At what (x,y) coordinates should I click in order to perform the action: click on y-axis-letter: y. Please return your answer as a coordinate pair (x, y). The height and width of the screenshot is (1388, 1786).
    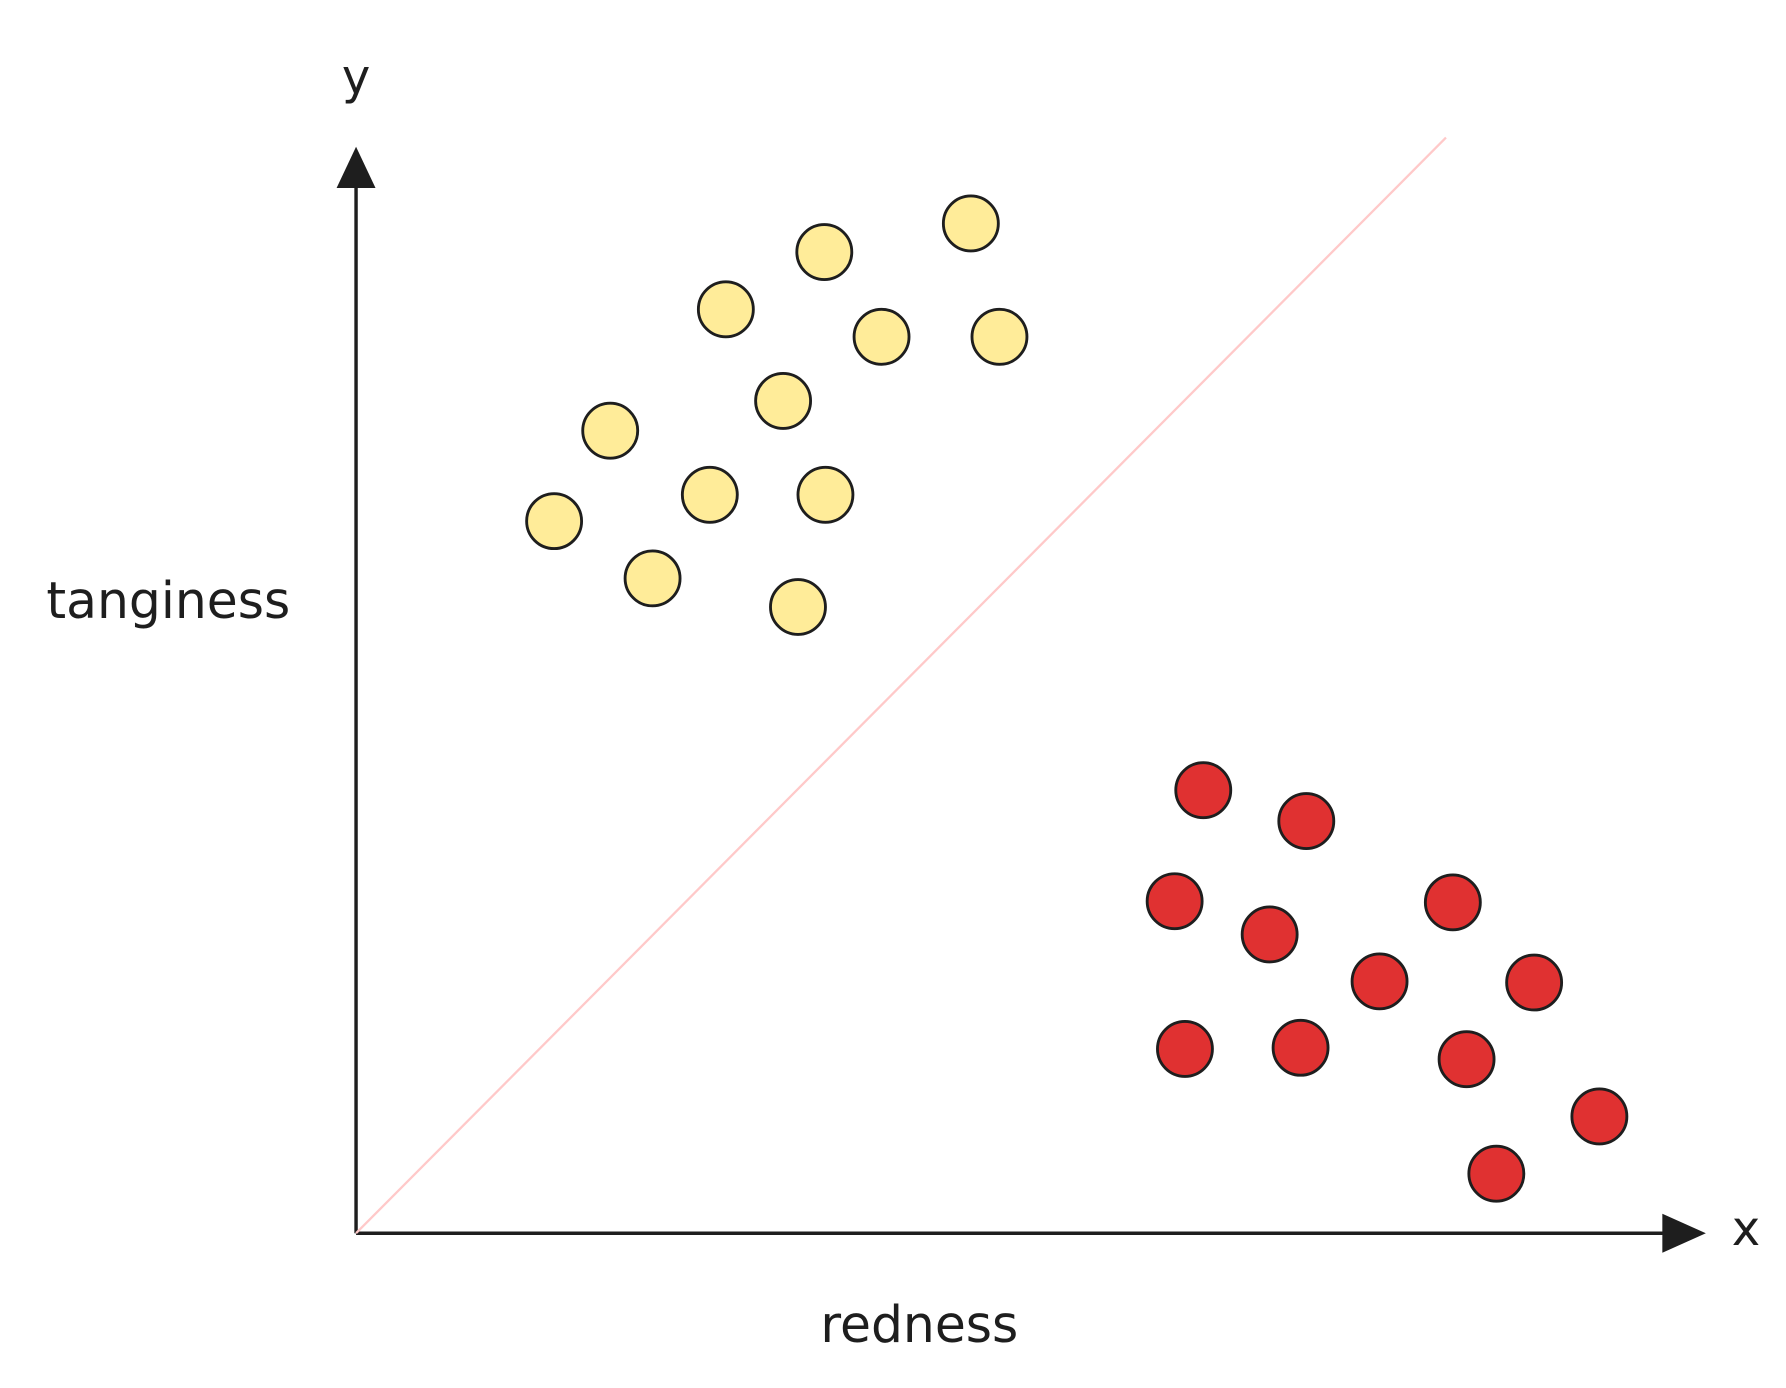
    Looking at the image, I should click on (356, 77).